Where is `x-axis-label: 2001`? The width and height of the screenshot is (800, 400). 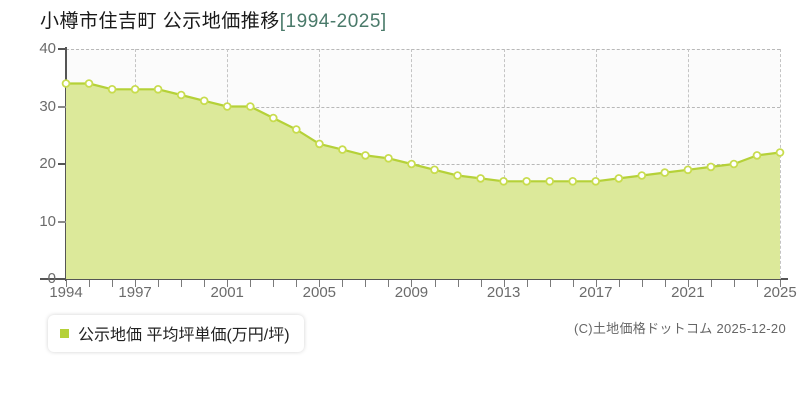 x-axis-label: 2001 is located at coordinates (227, 292).